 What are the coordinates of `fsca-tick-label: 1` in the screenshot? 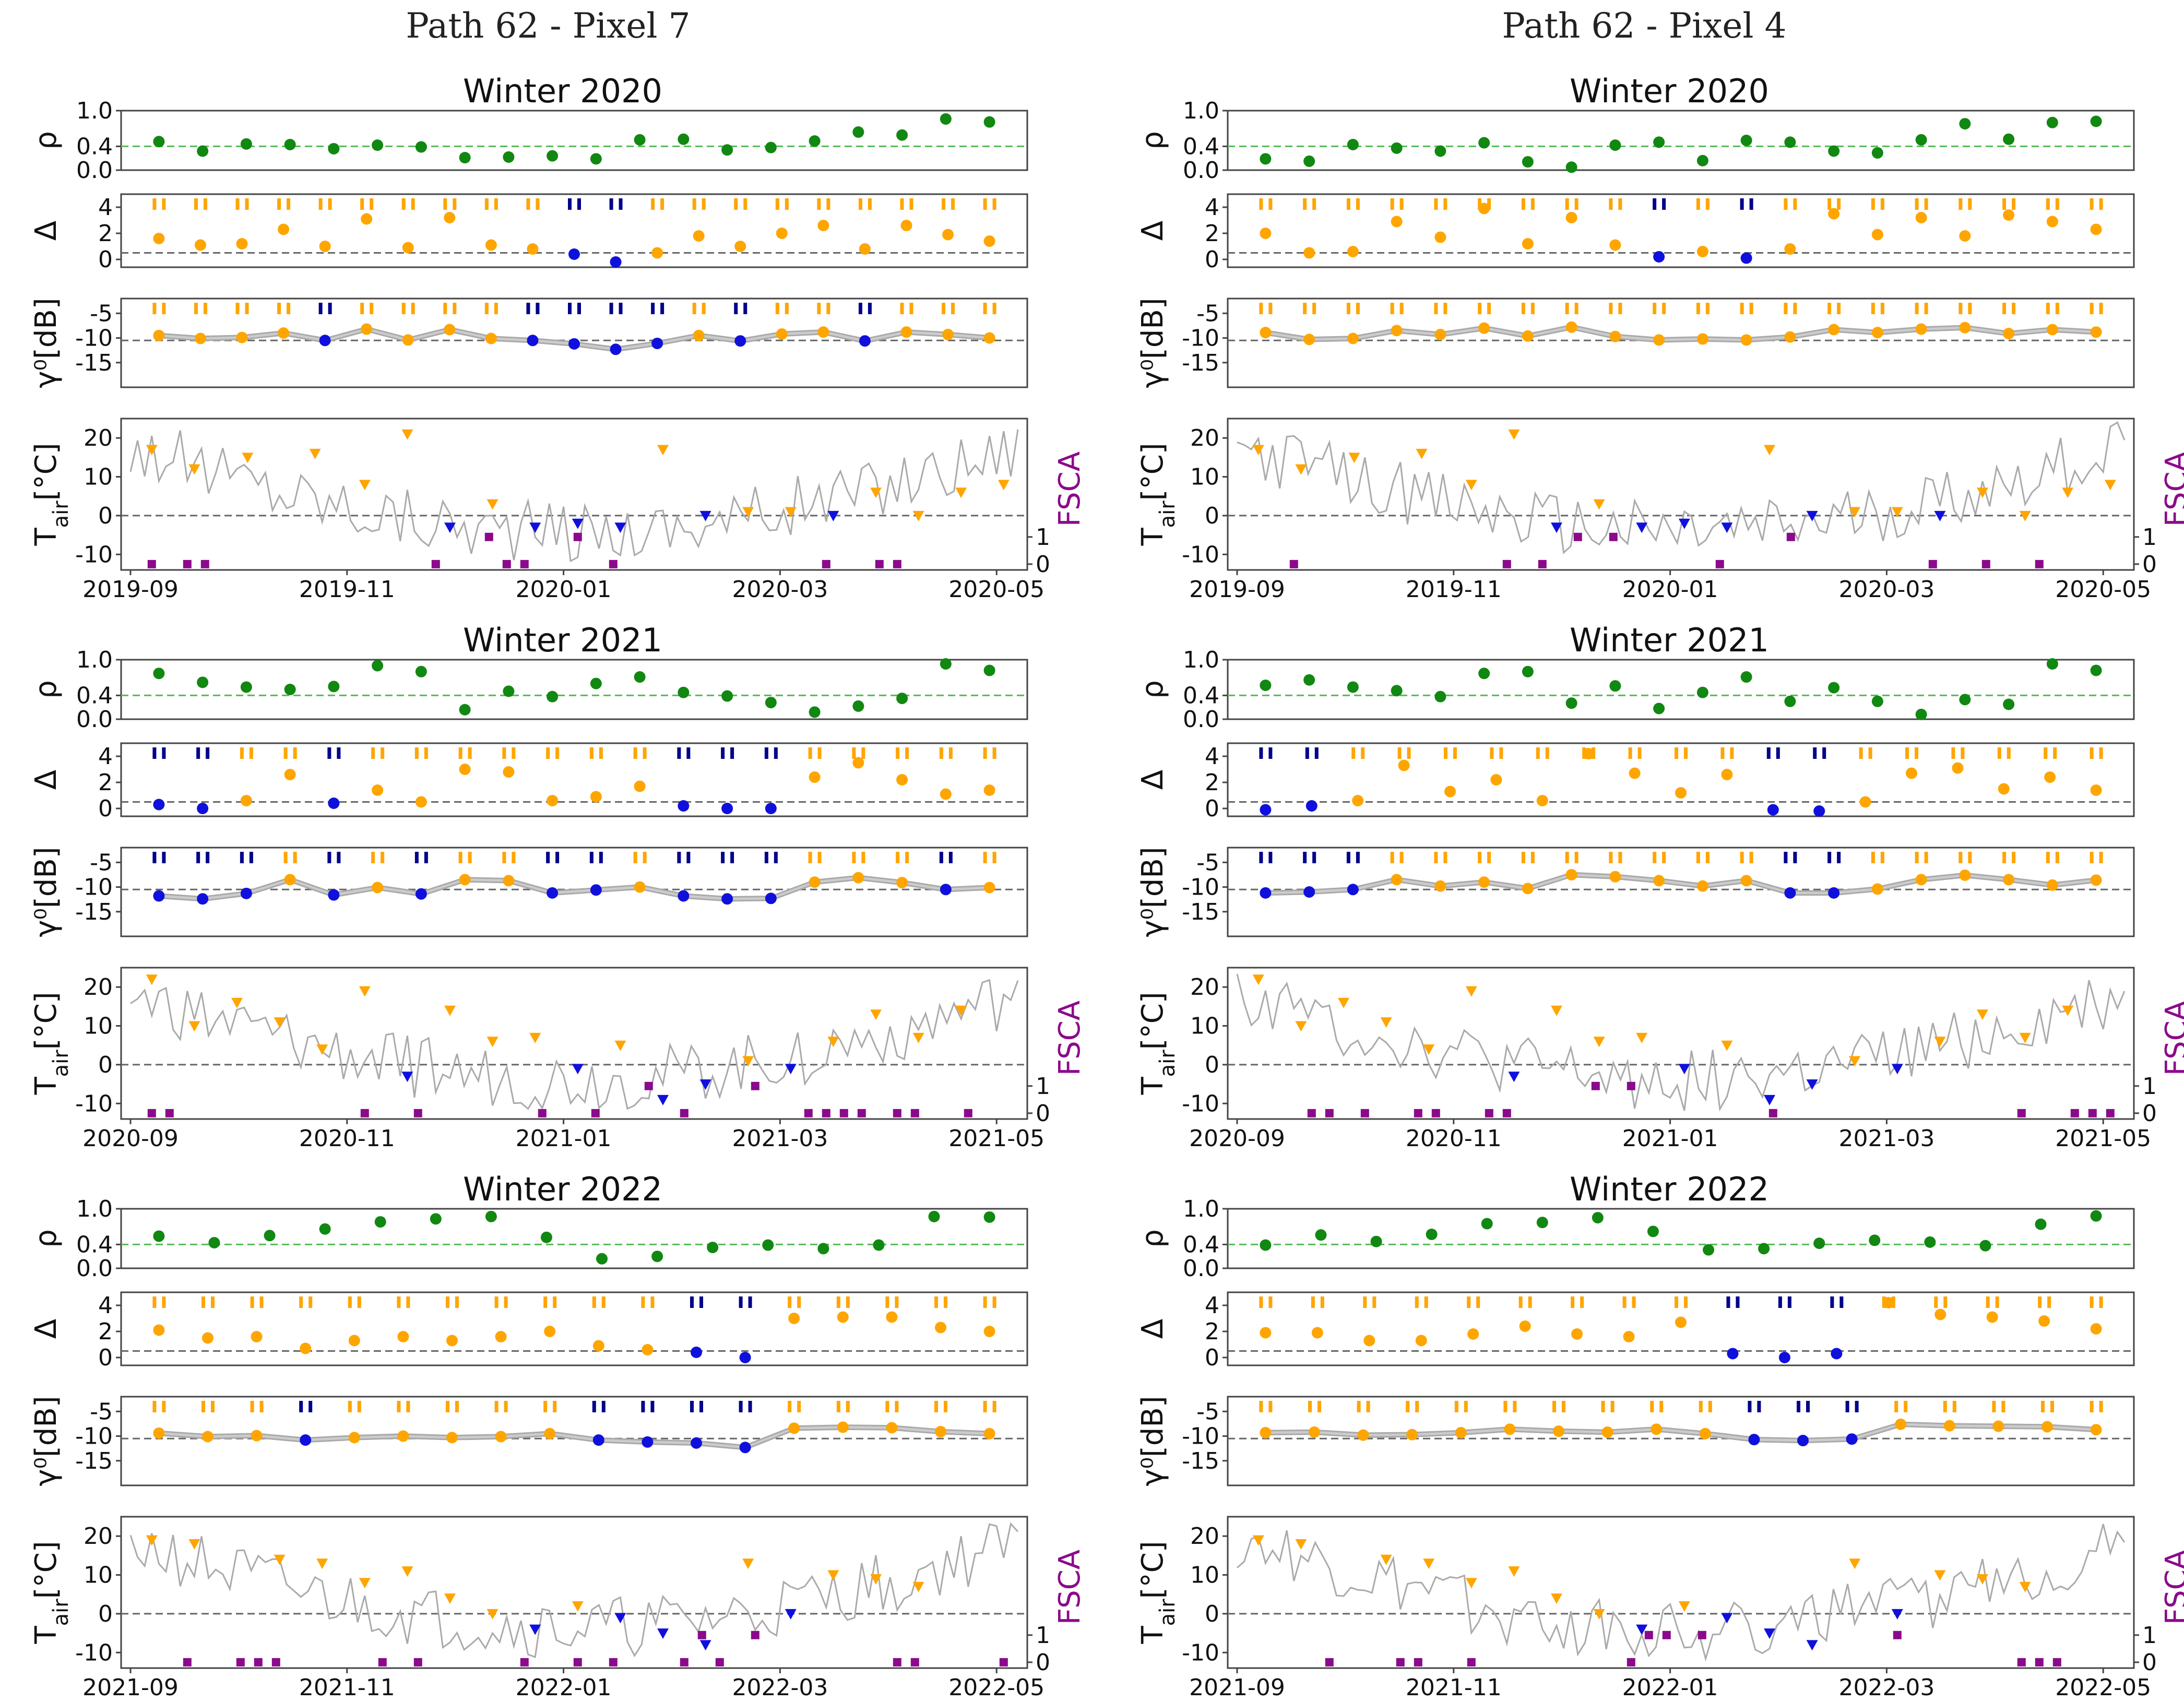 It's located at (2150, 1635).